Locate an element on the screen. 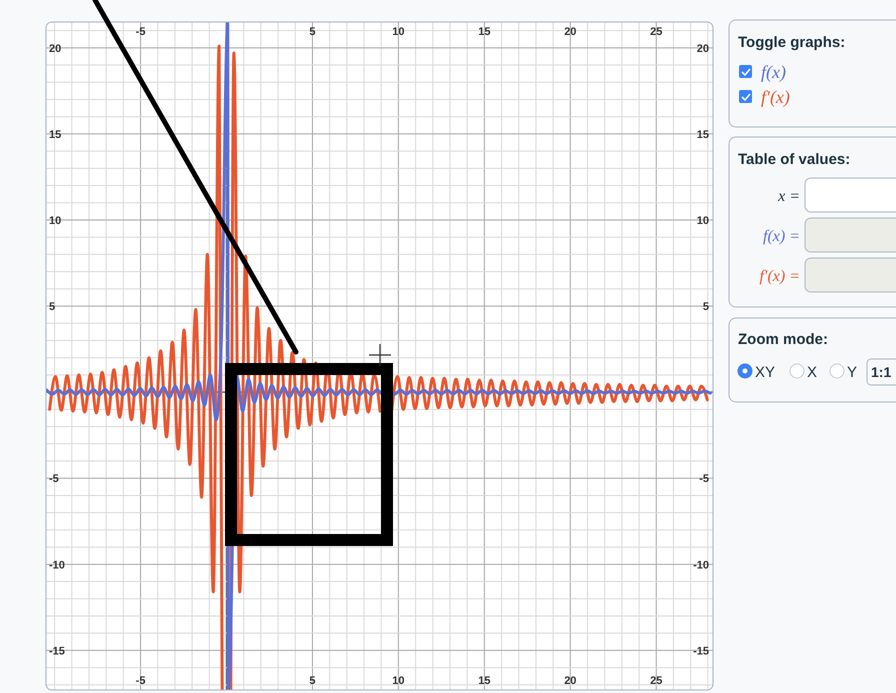 The height and width of the screenshot is (693, 896). x2-tick-label: 15 is located at coordinates (484, 32).